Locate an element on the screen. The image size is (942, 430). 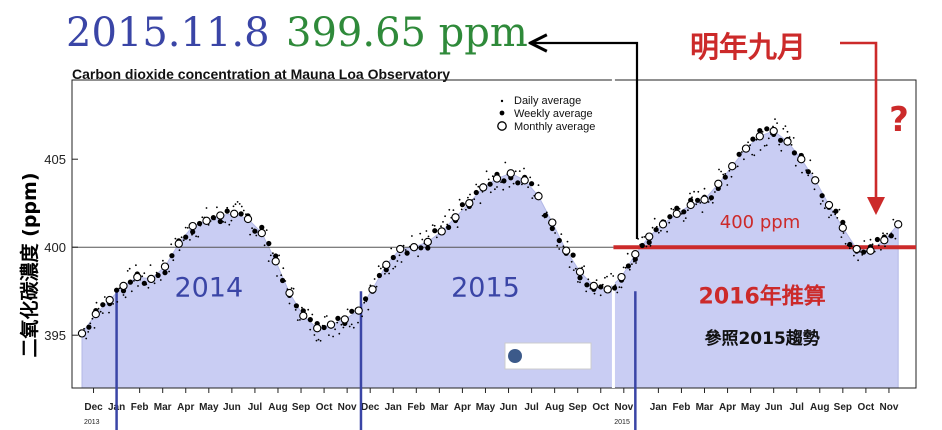
x-tick-label: Apr is located at coordinates (462, 407).